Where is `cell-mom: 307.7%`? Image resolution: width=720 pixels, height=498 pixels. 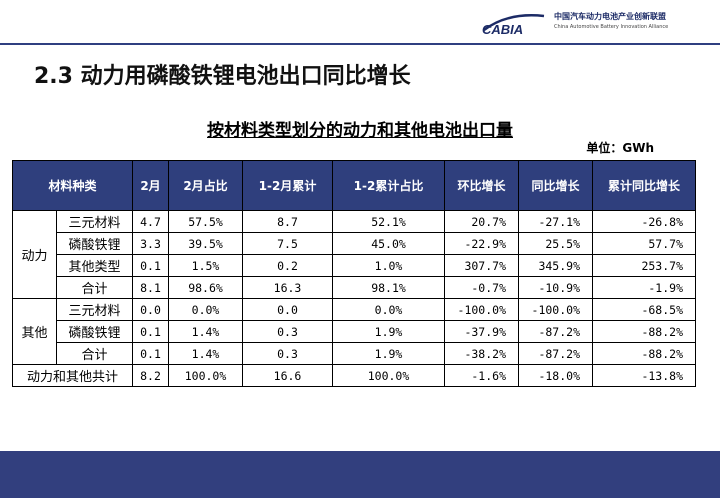
cell-mom: 307.7% is located at coordinates (481, 265).